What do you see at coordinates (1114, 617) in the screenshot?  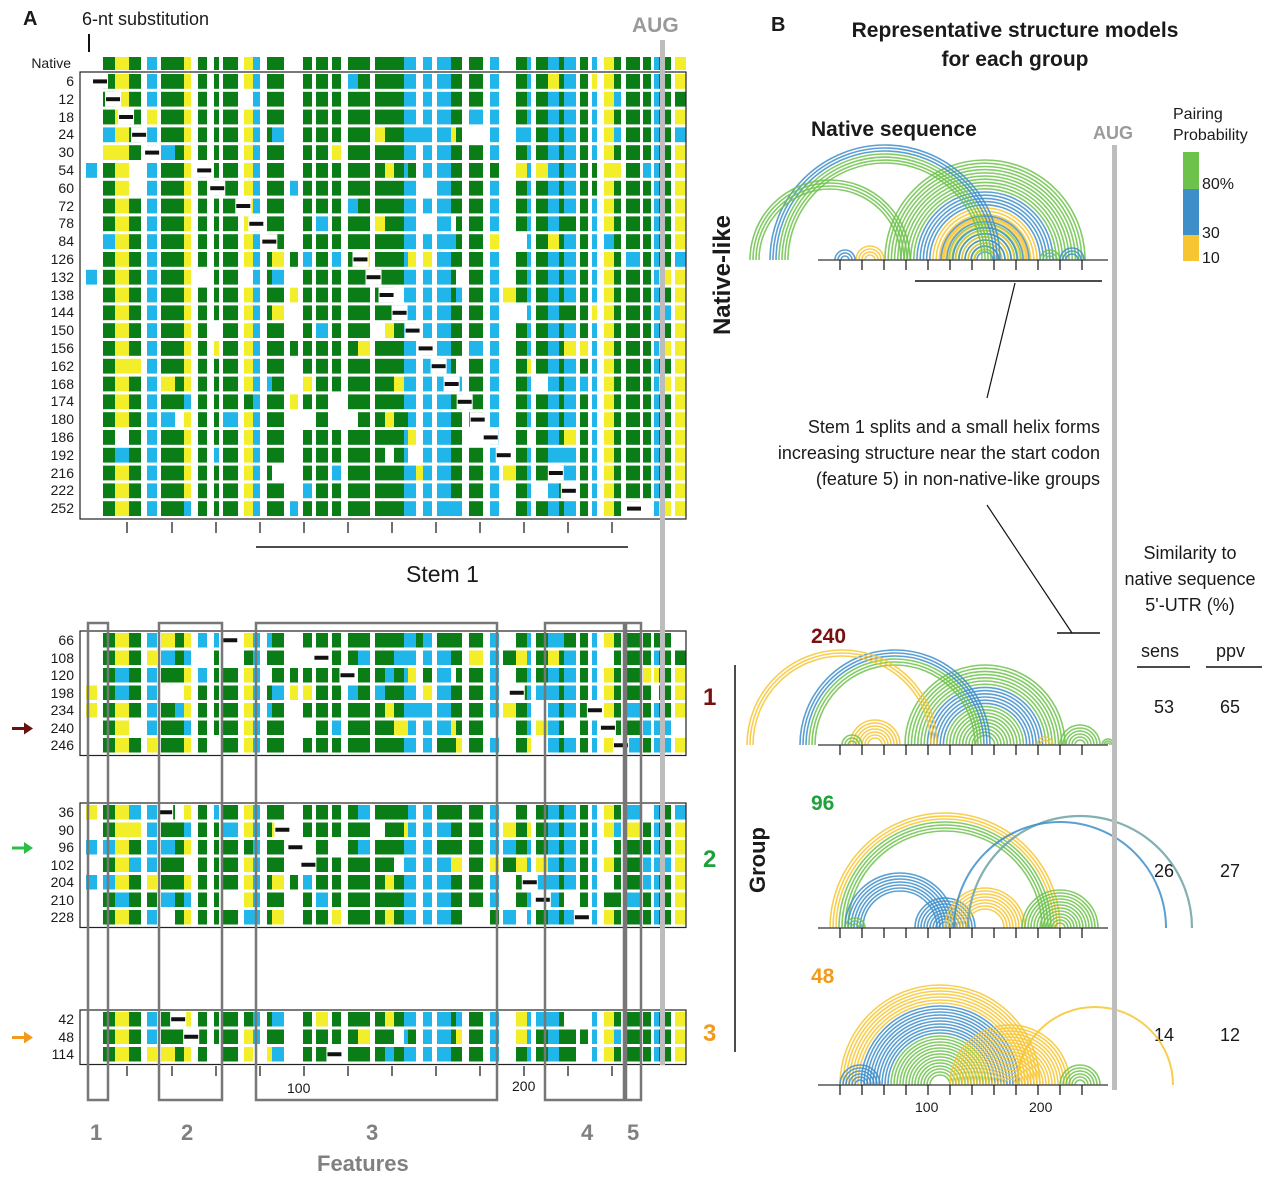 I see `aug-line-b` at bounding box center [1114, 617].